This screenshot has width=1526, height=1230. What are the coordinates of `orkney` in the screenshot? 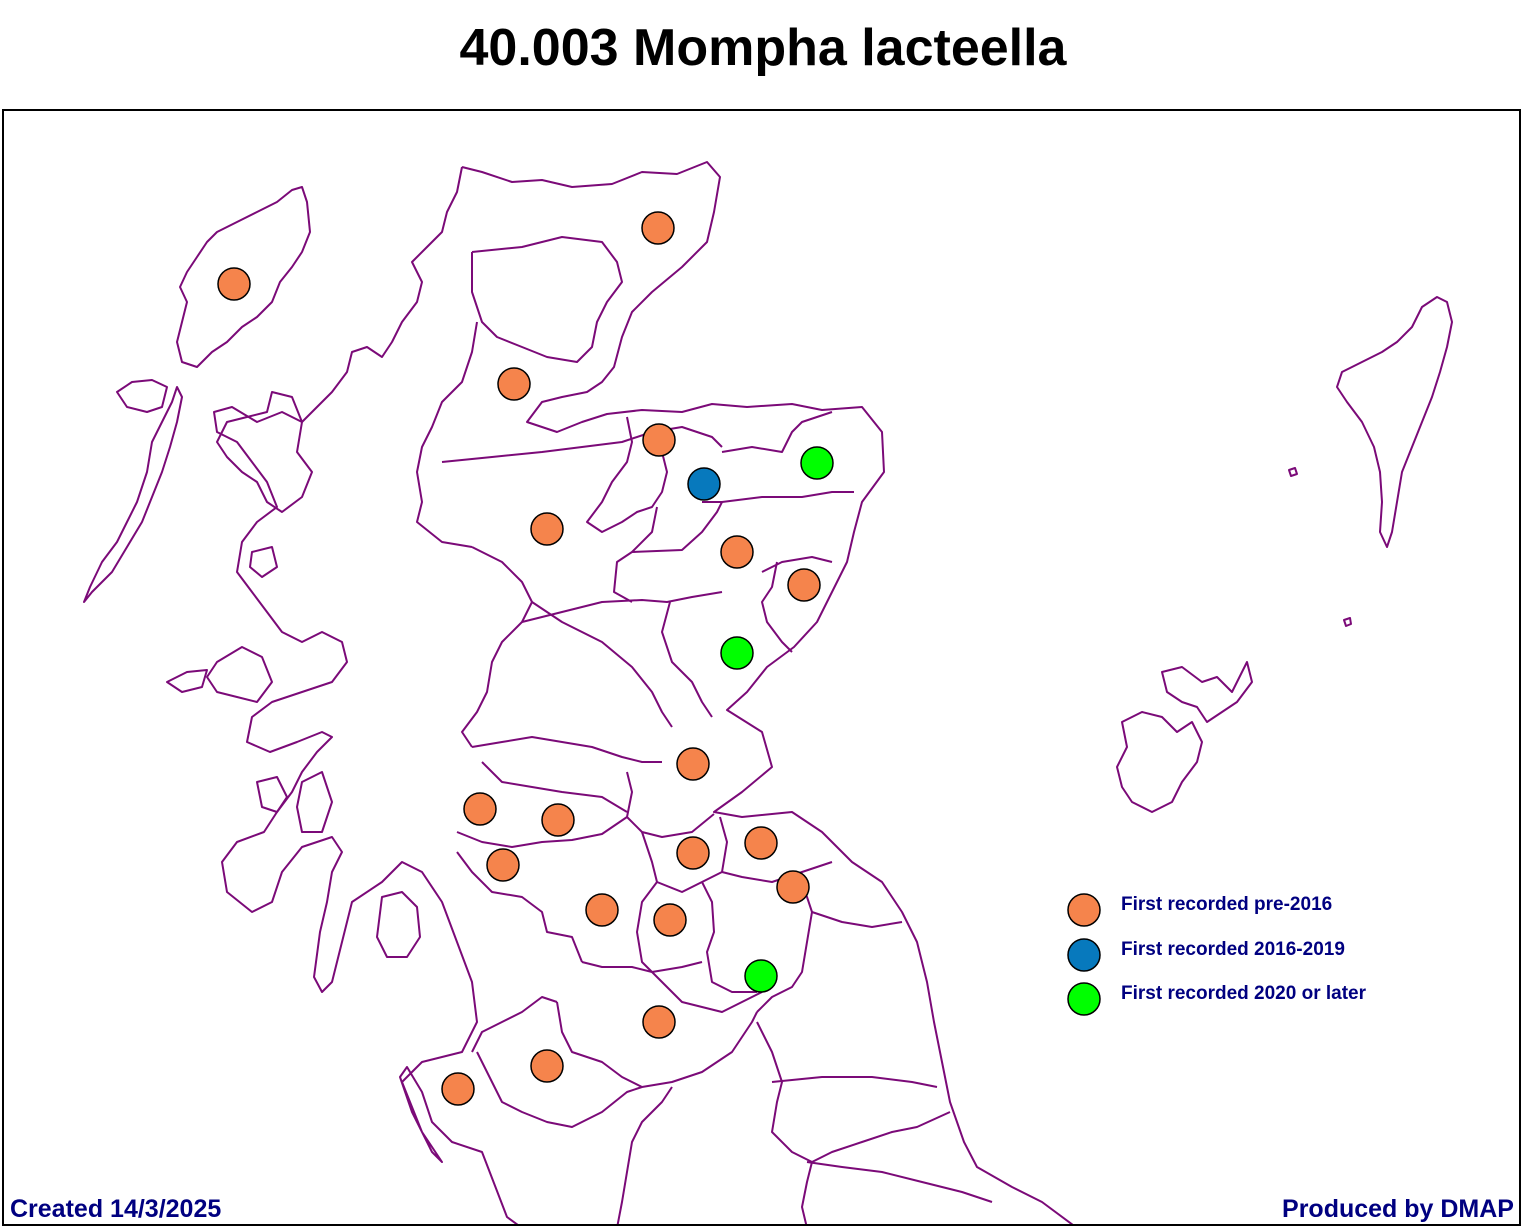 It's located at (1159, 762).